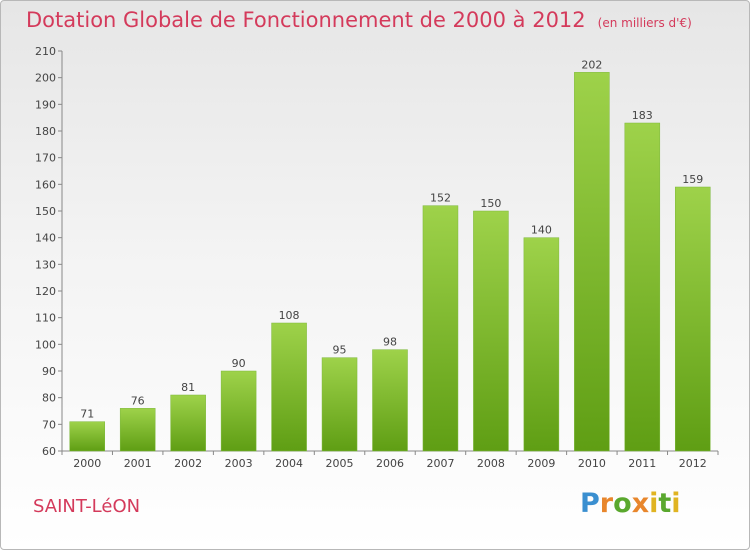 This screenshot has height=550, width=750. Describe the element at coordinates (188, 463) in the screenshot. I see `x-tick-label: 2002` at that location.